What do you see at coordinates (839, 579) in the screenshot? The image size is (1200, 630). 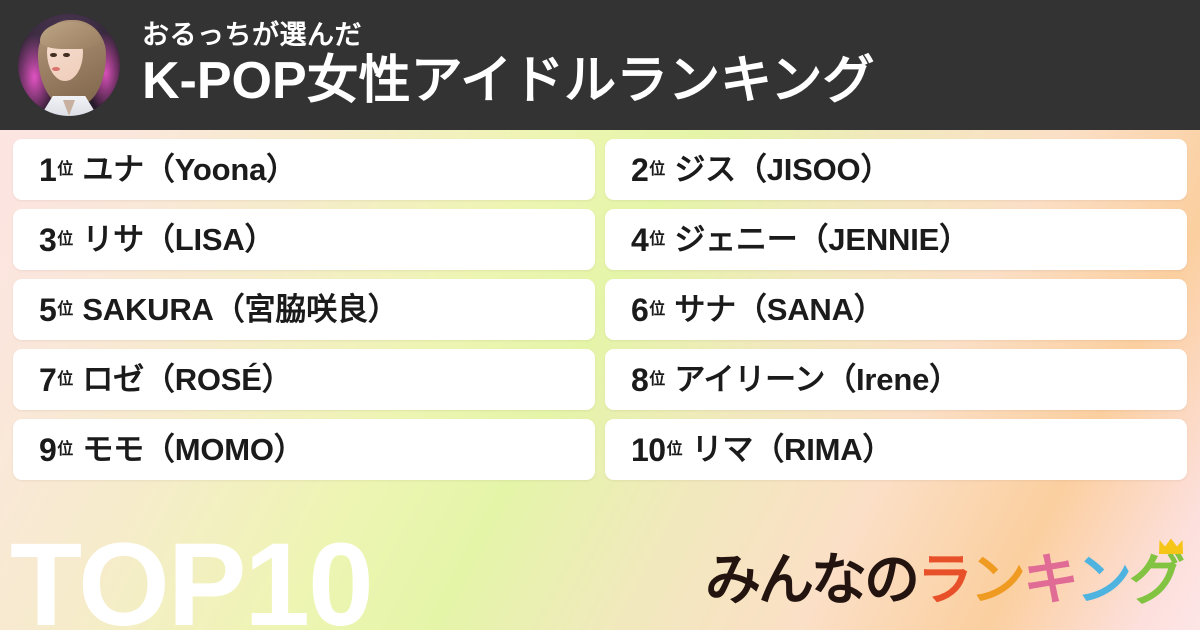 I see `brand-char-na: な` at bounding box center [839, 579].